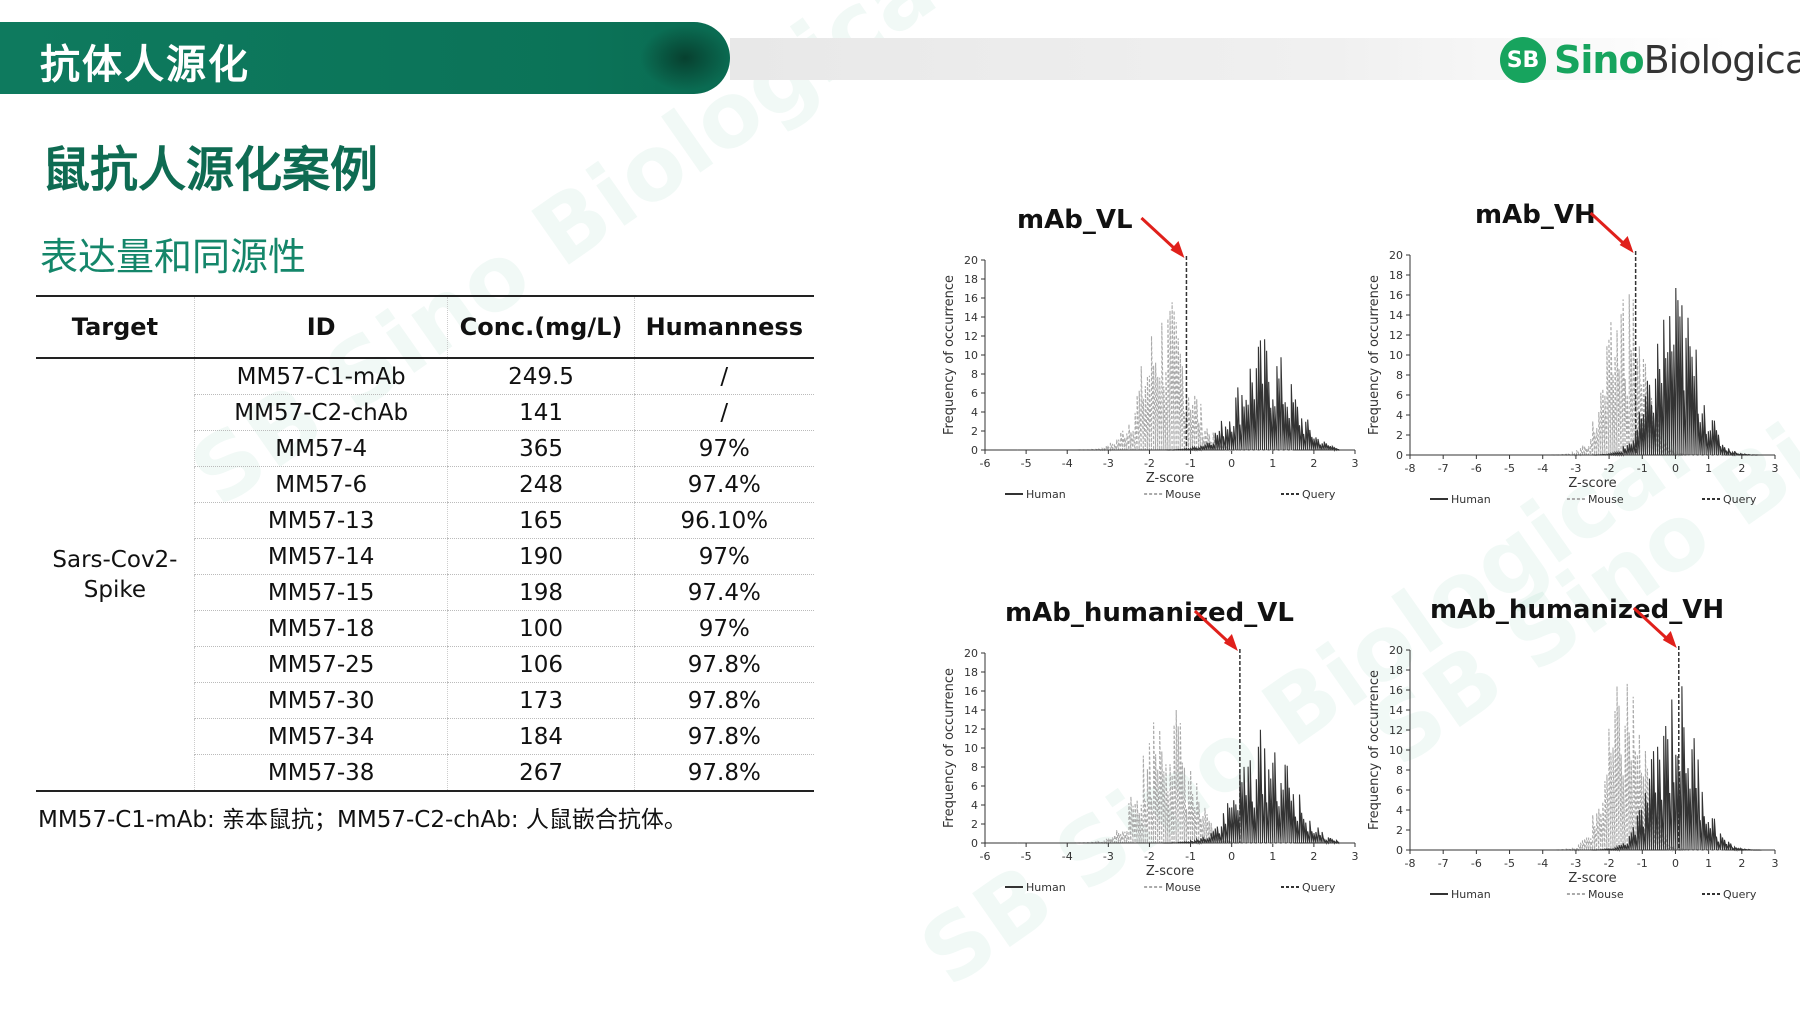  I want to click on table-row: MM57-C2-chAb 141/, so click(425, 412).